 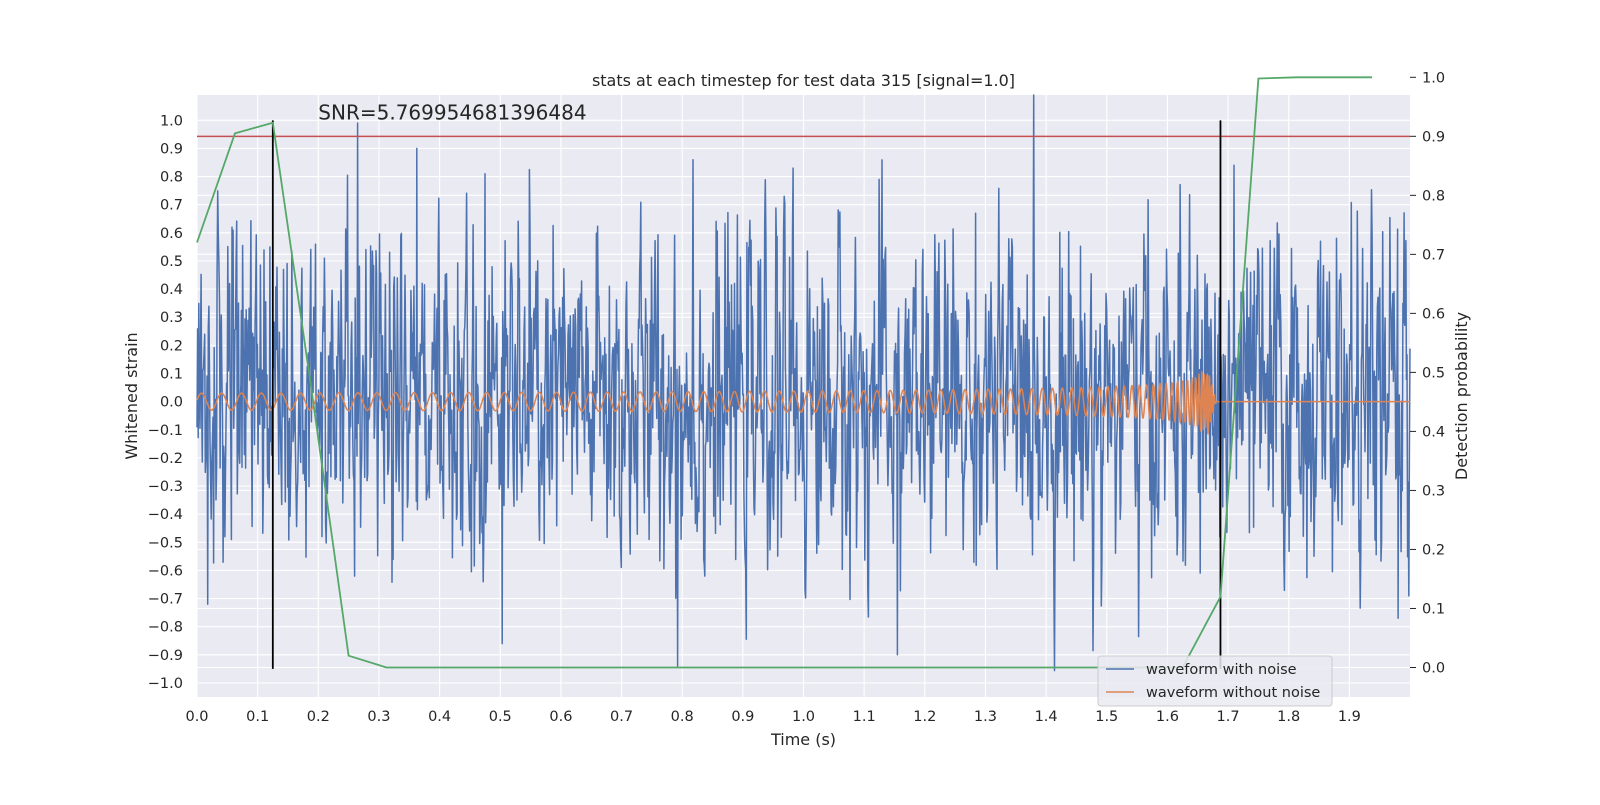 I want to click on legend-label-with-noise: waveform with noise, so click(x=1221, y=670).